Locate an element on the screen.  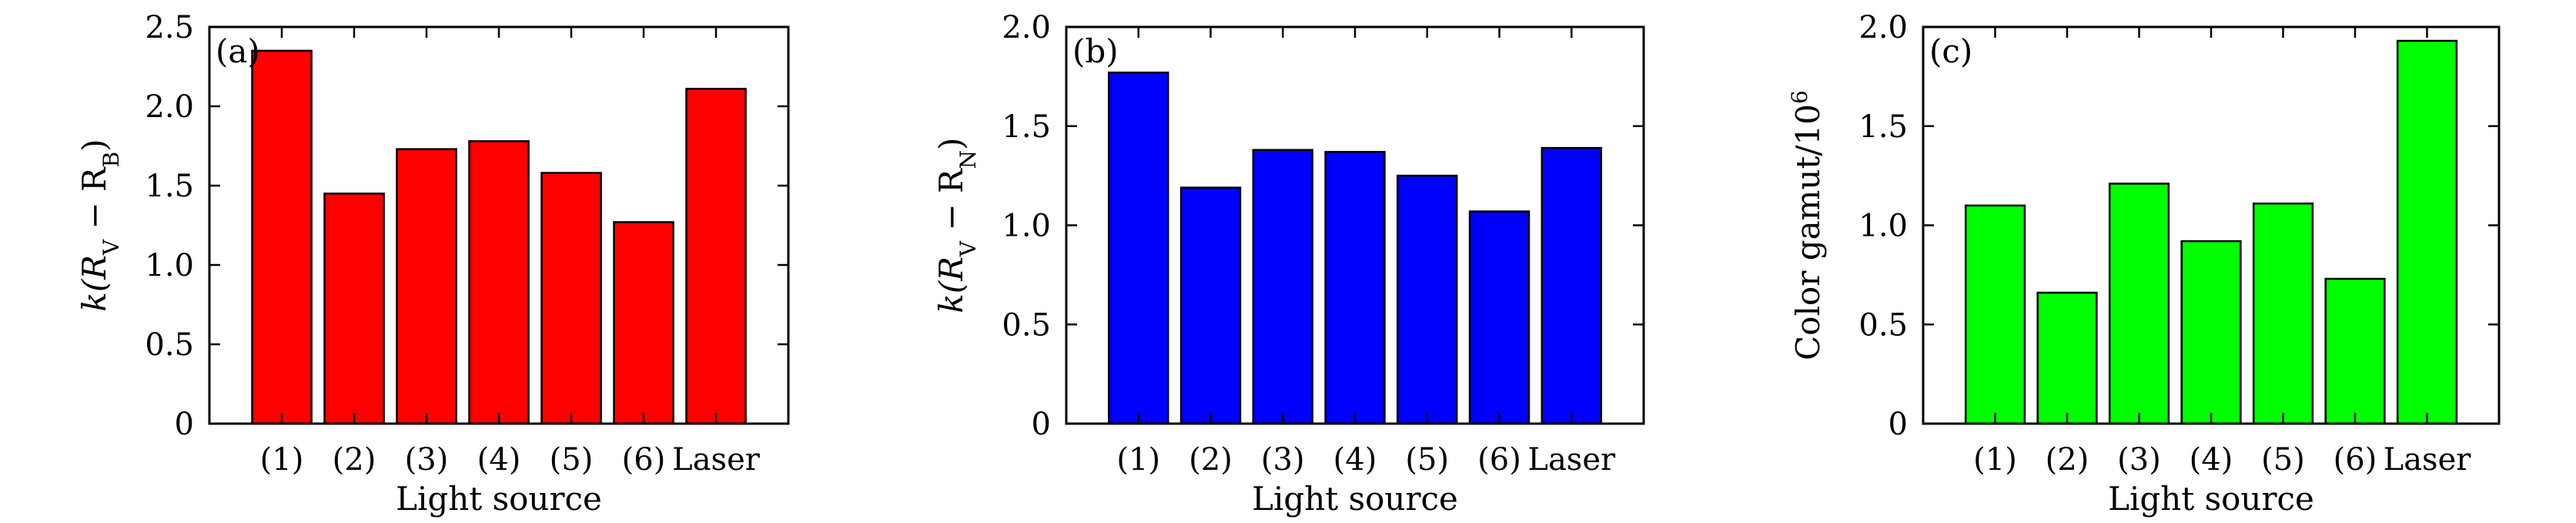
panel-tag: (b) is located at coordinates (1096, 51).